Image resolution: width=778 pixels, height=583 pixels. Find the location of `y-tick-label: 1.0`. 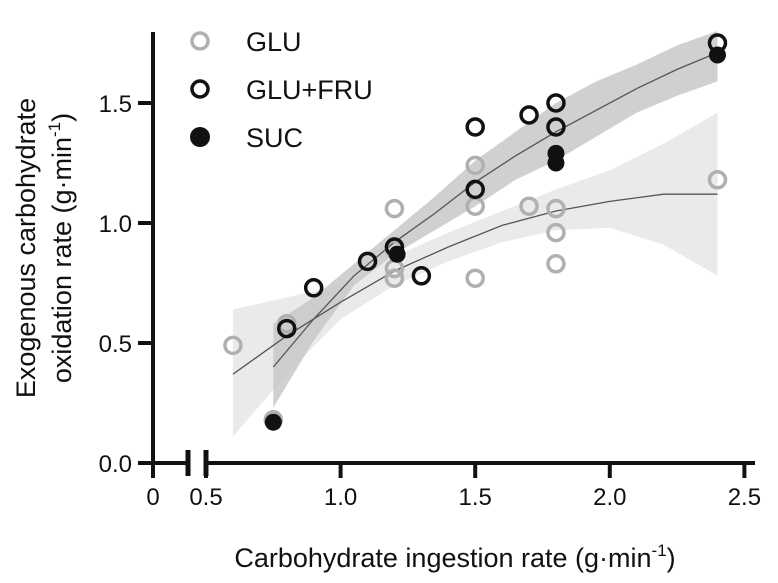

y-tick-label: 1.0 is located at coordinates (115, 224).